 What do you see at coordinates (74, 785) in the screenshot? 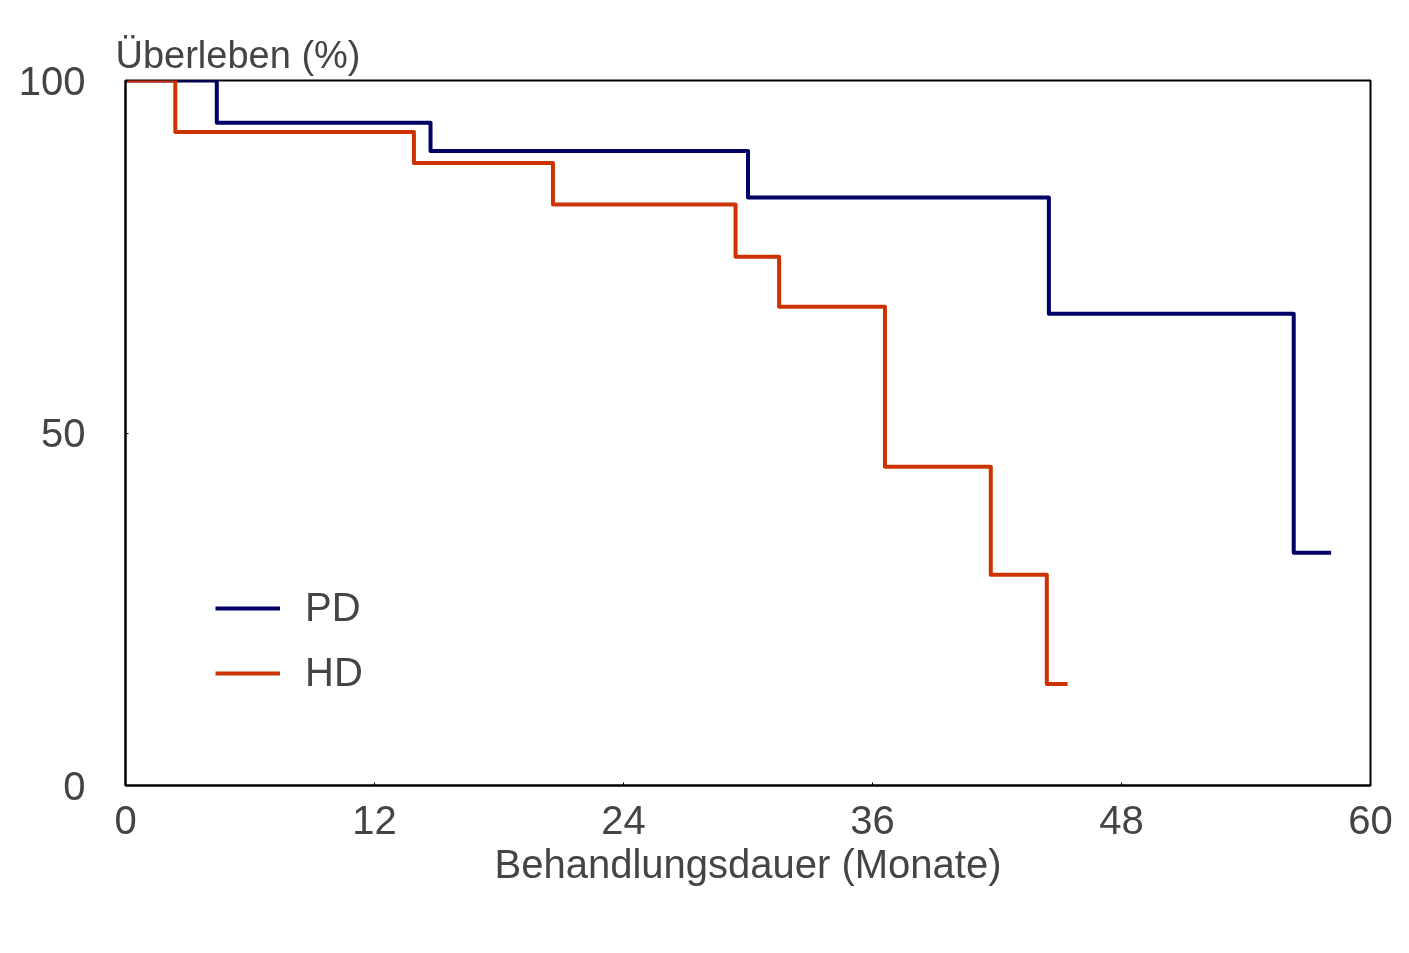
I see `y-tick-label: 0` at bounding box center [74, 785].